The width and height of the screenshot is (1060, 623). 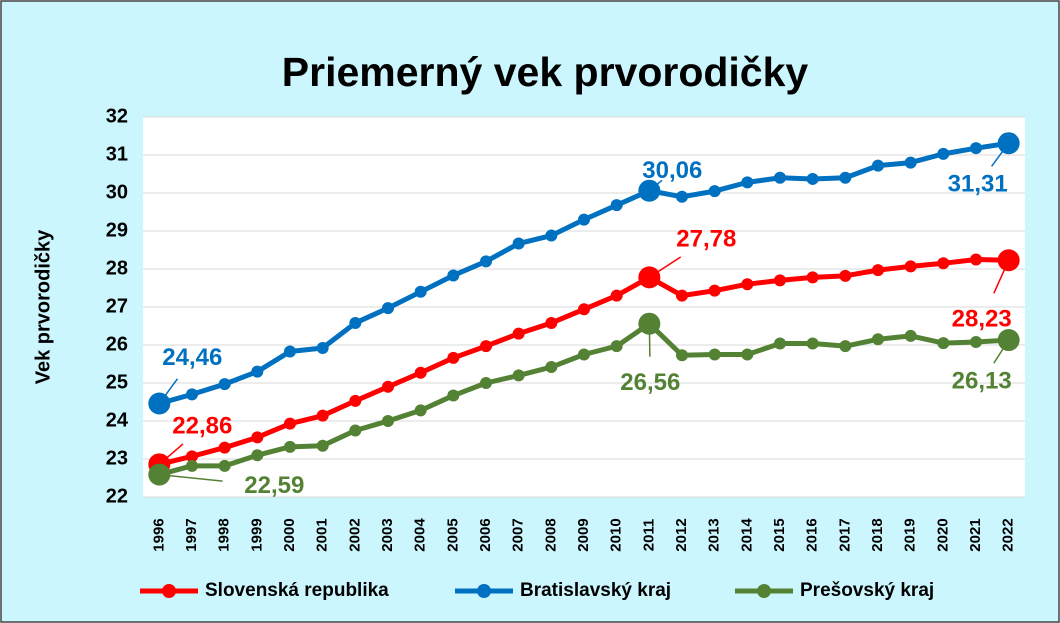 What do you see at coordinates (746, 535) in the screenshot?
I see `x-tick-label: 2014` at bounding box center [746, 535].